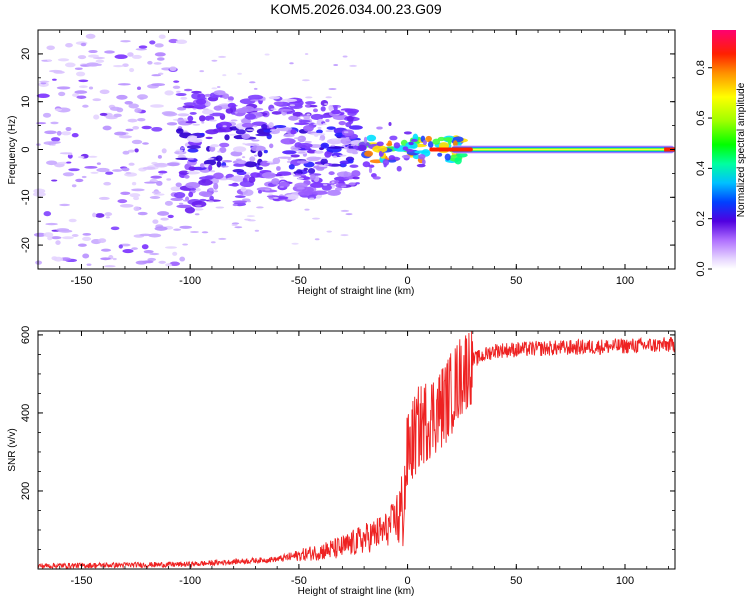 This screenshot has height=600, width=750. Describe the element at coordinates (724, 149) in the screenshot. I see `colorbar-gradient` at that location.